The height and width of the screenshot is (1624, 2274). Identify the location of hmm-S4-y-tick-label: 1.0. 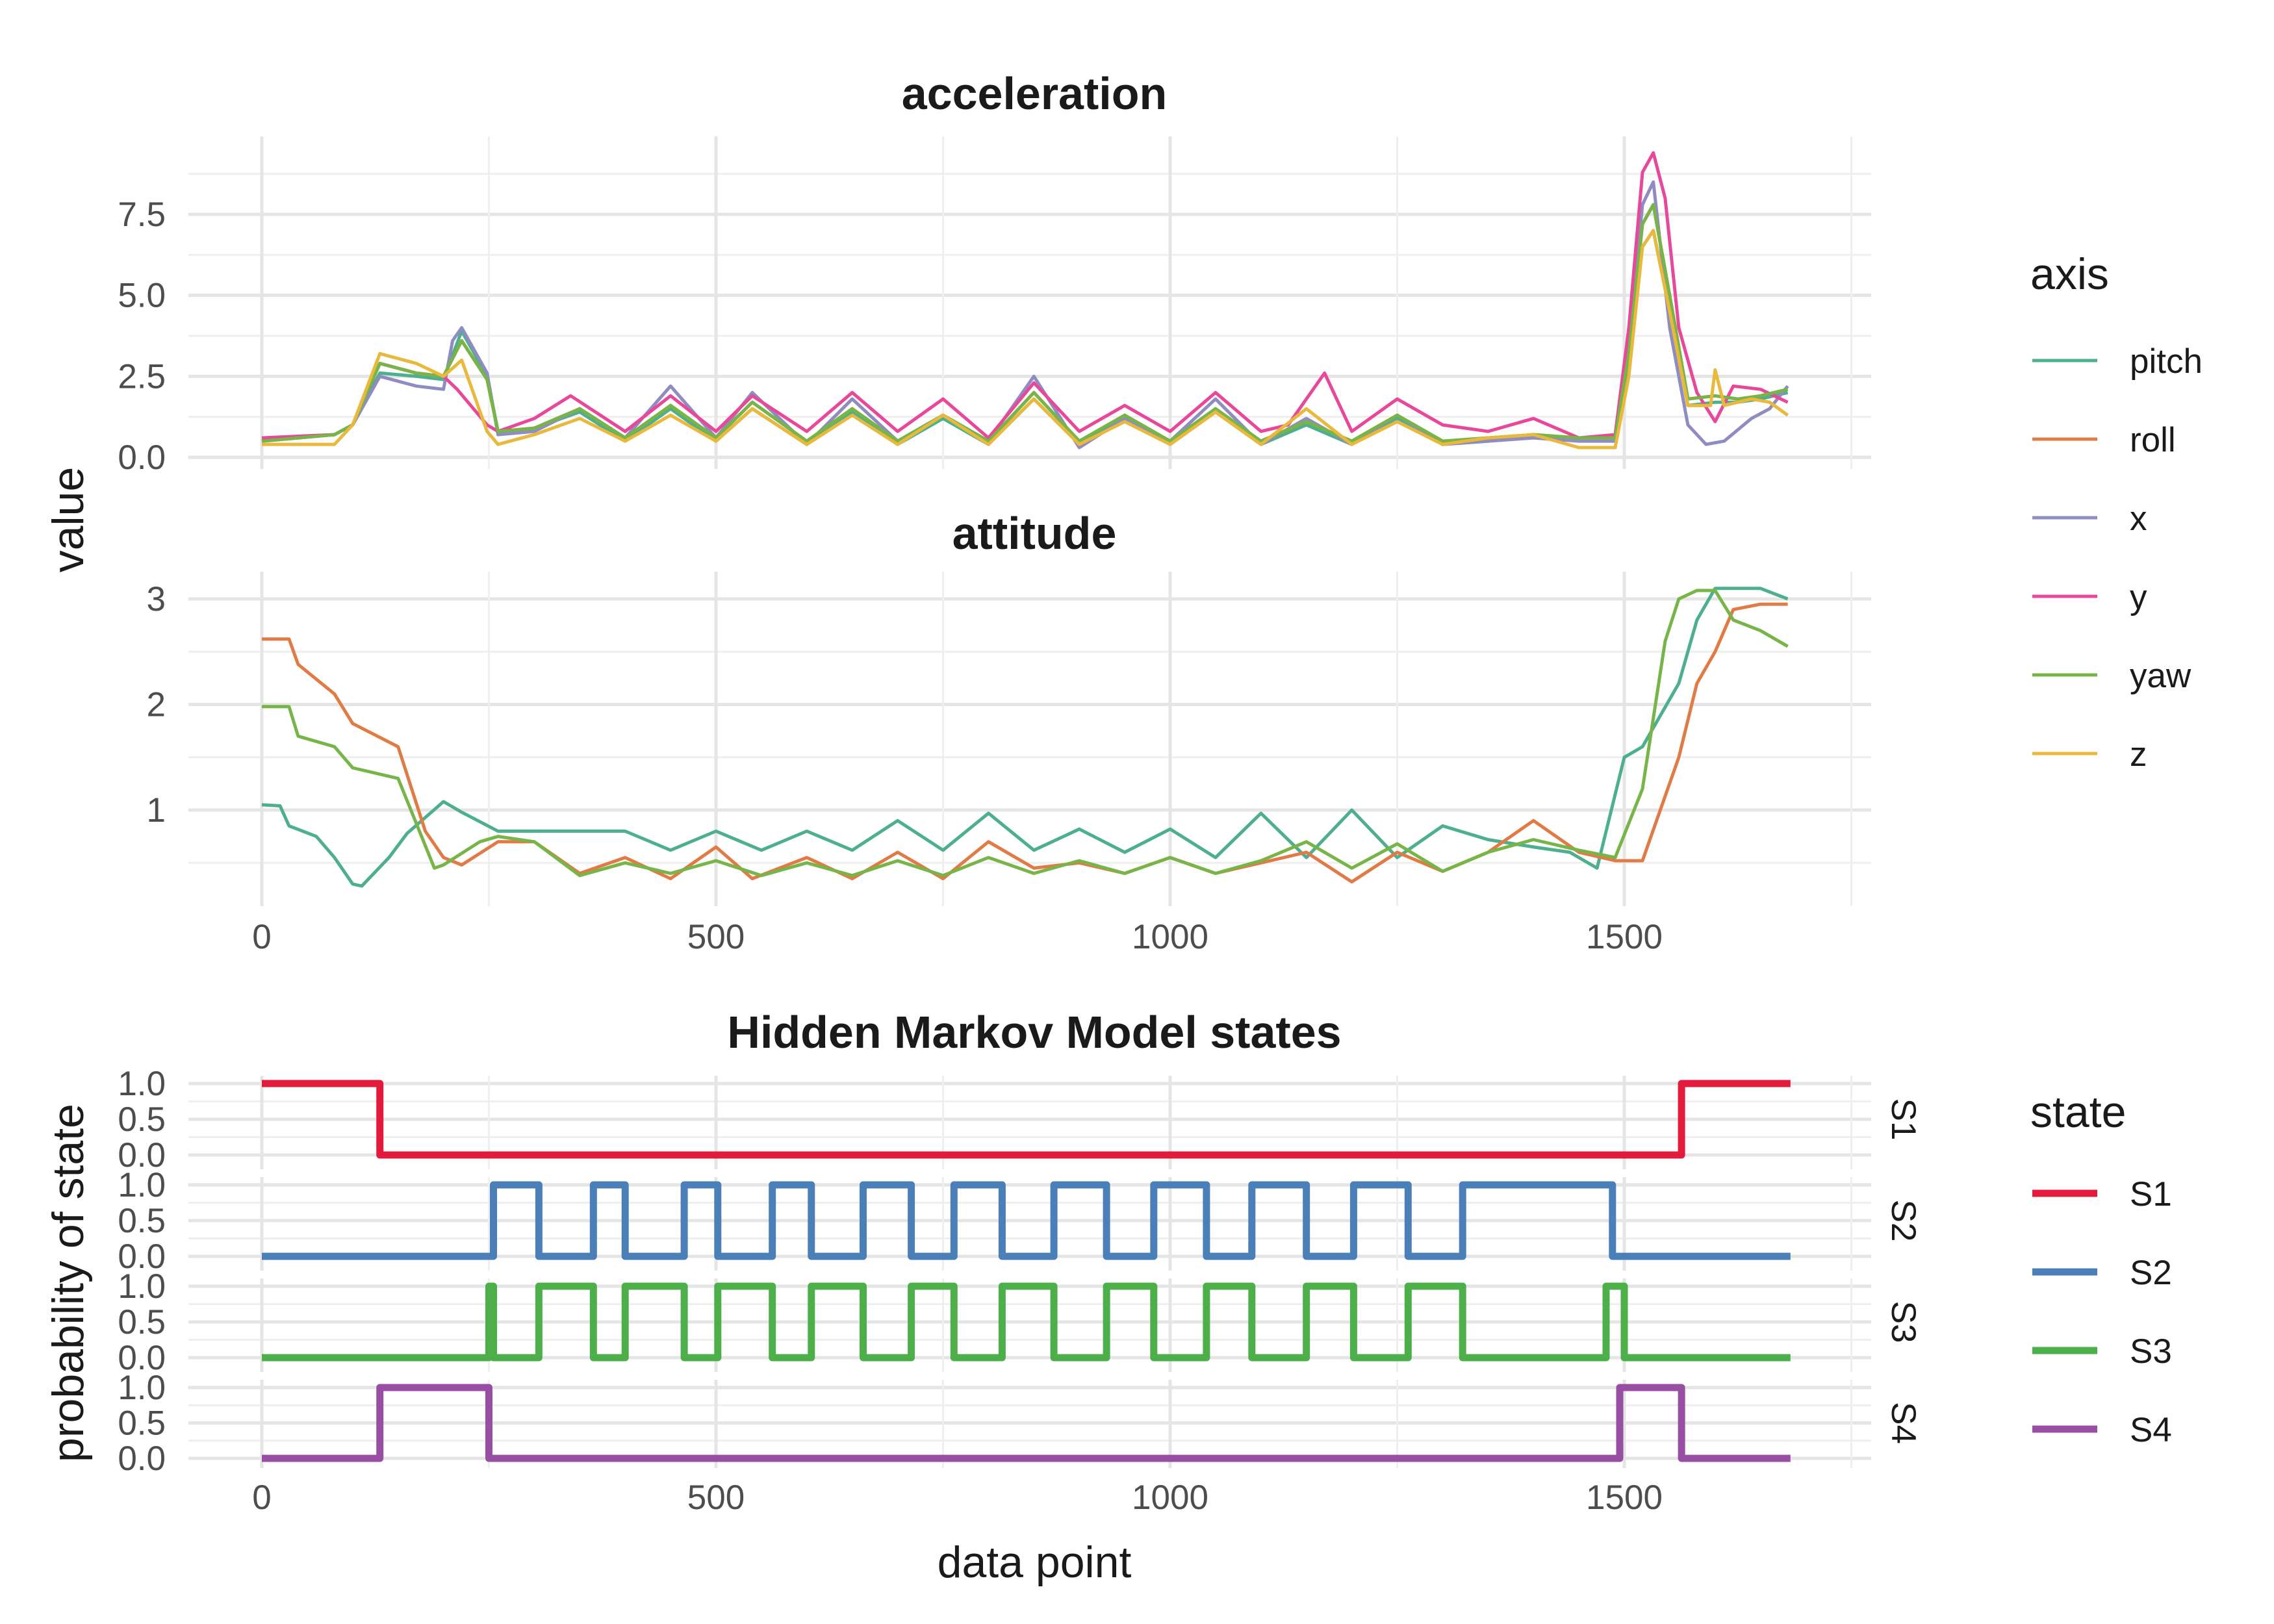
(142, 1388).